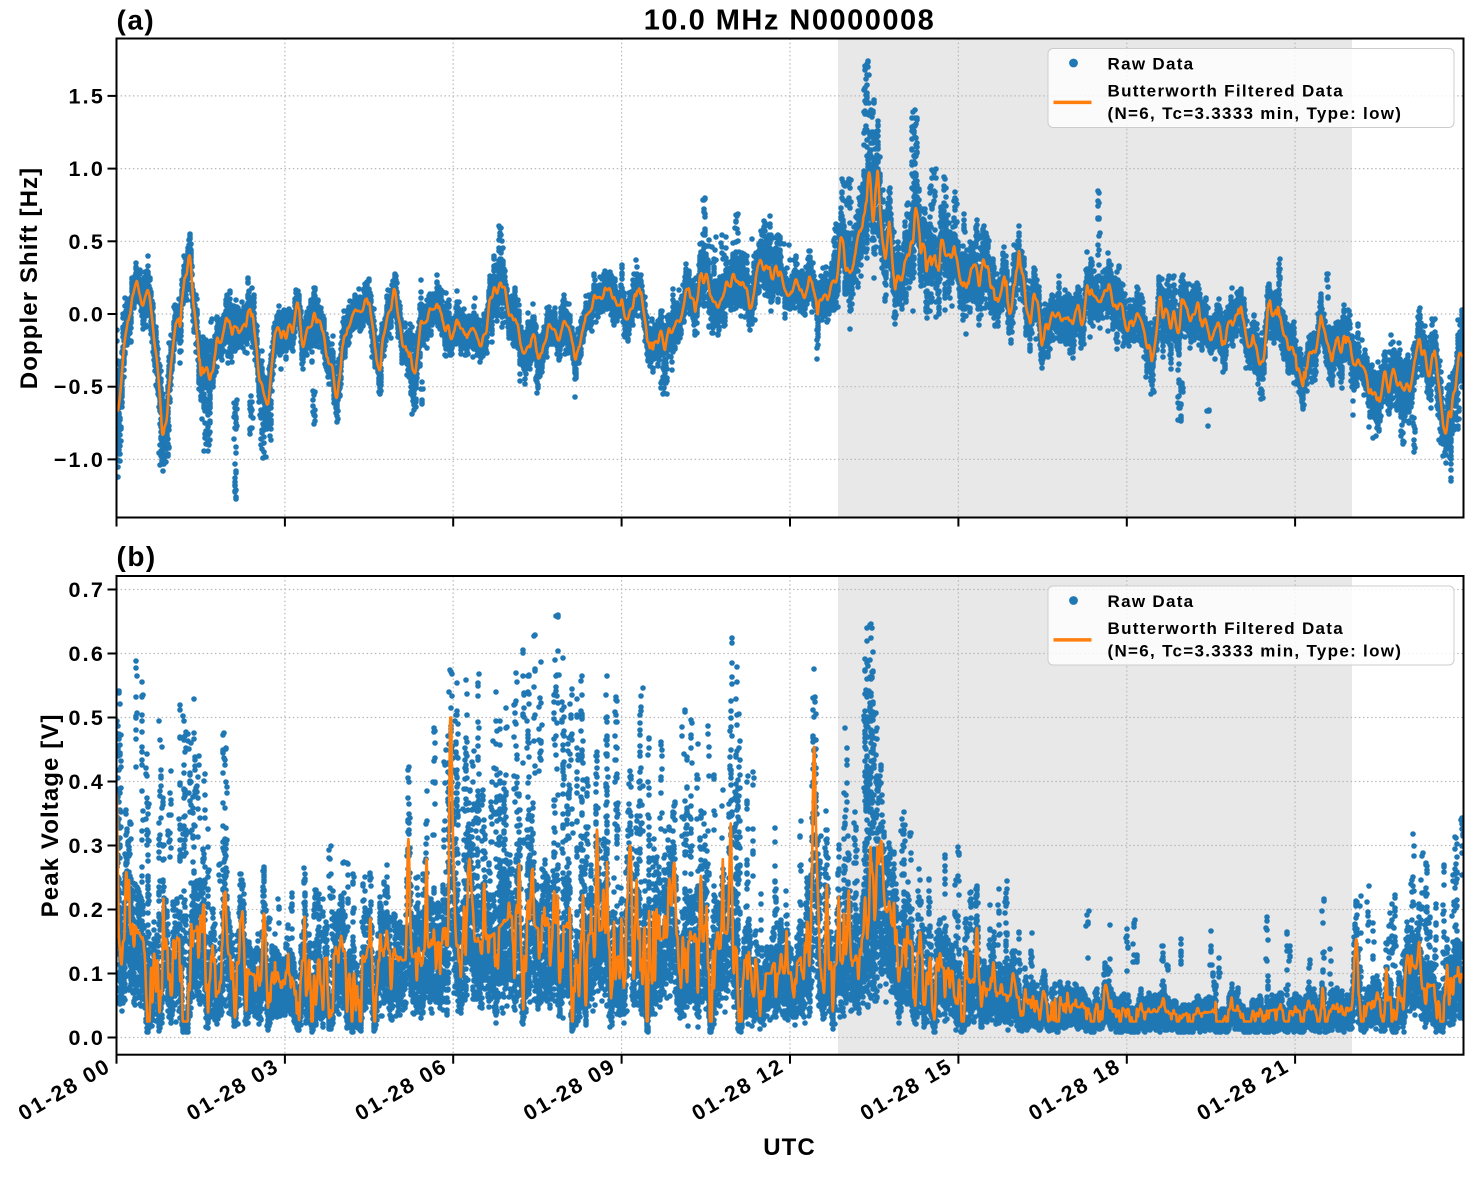  I want to click on svg-text: 0.6, so click(87, 654).